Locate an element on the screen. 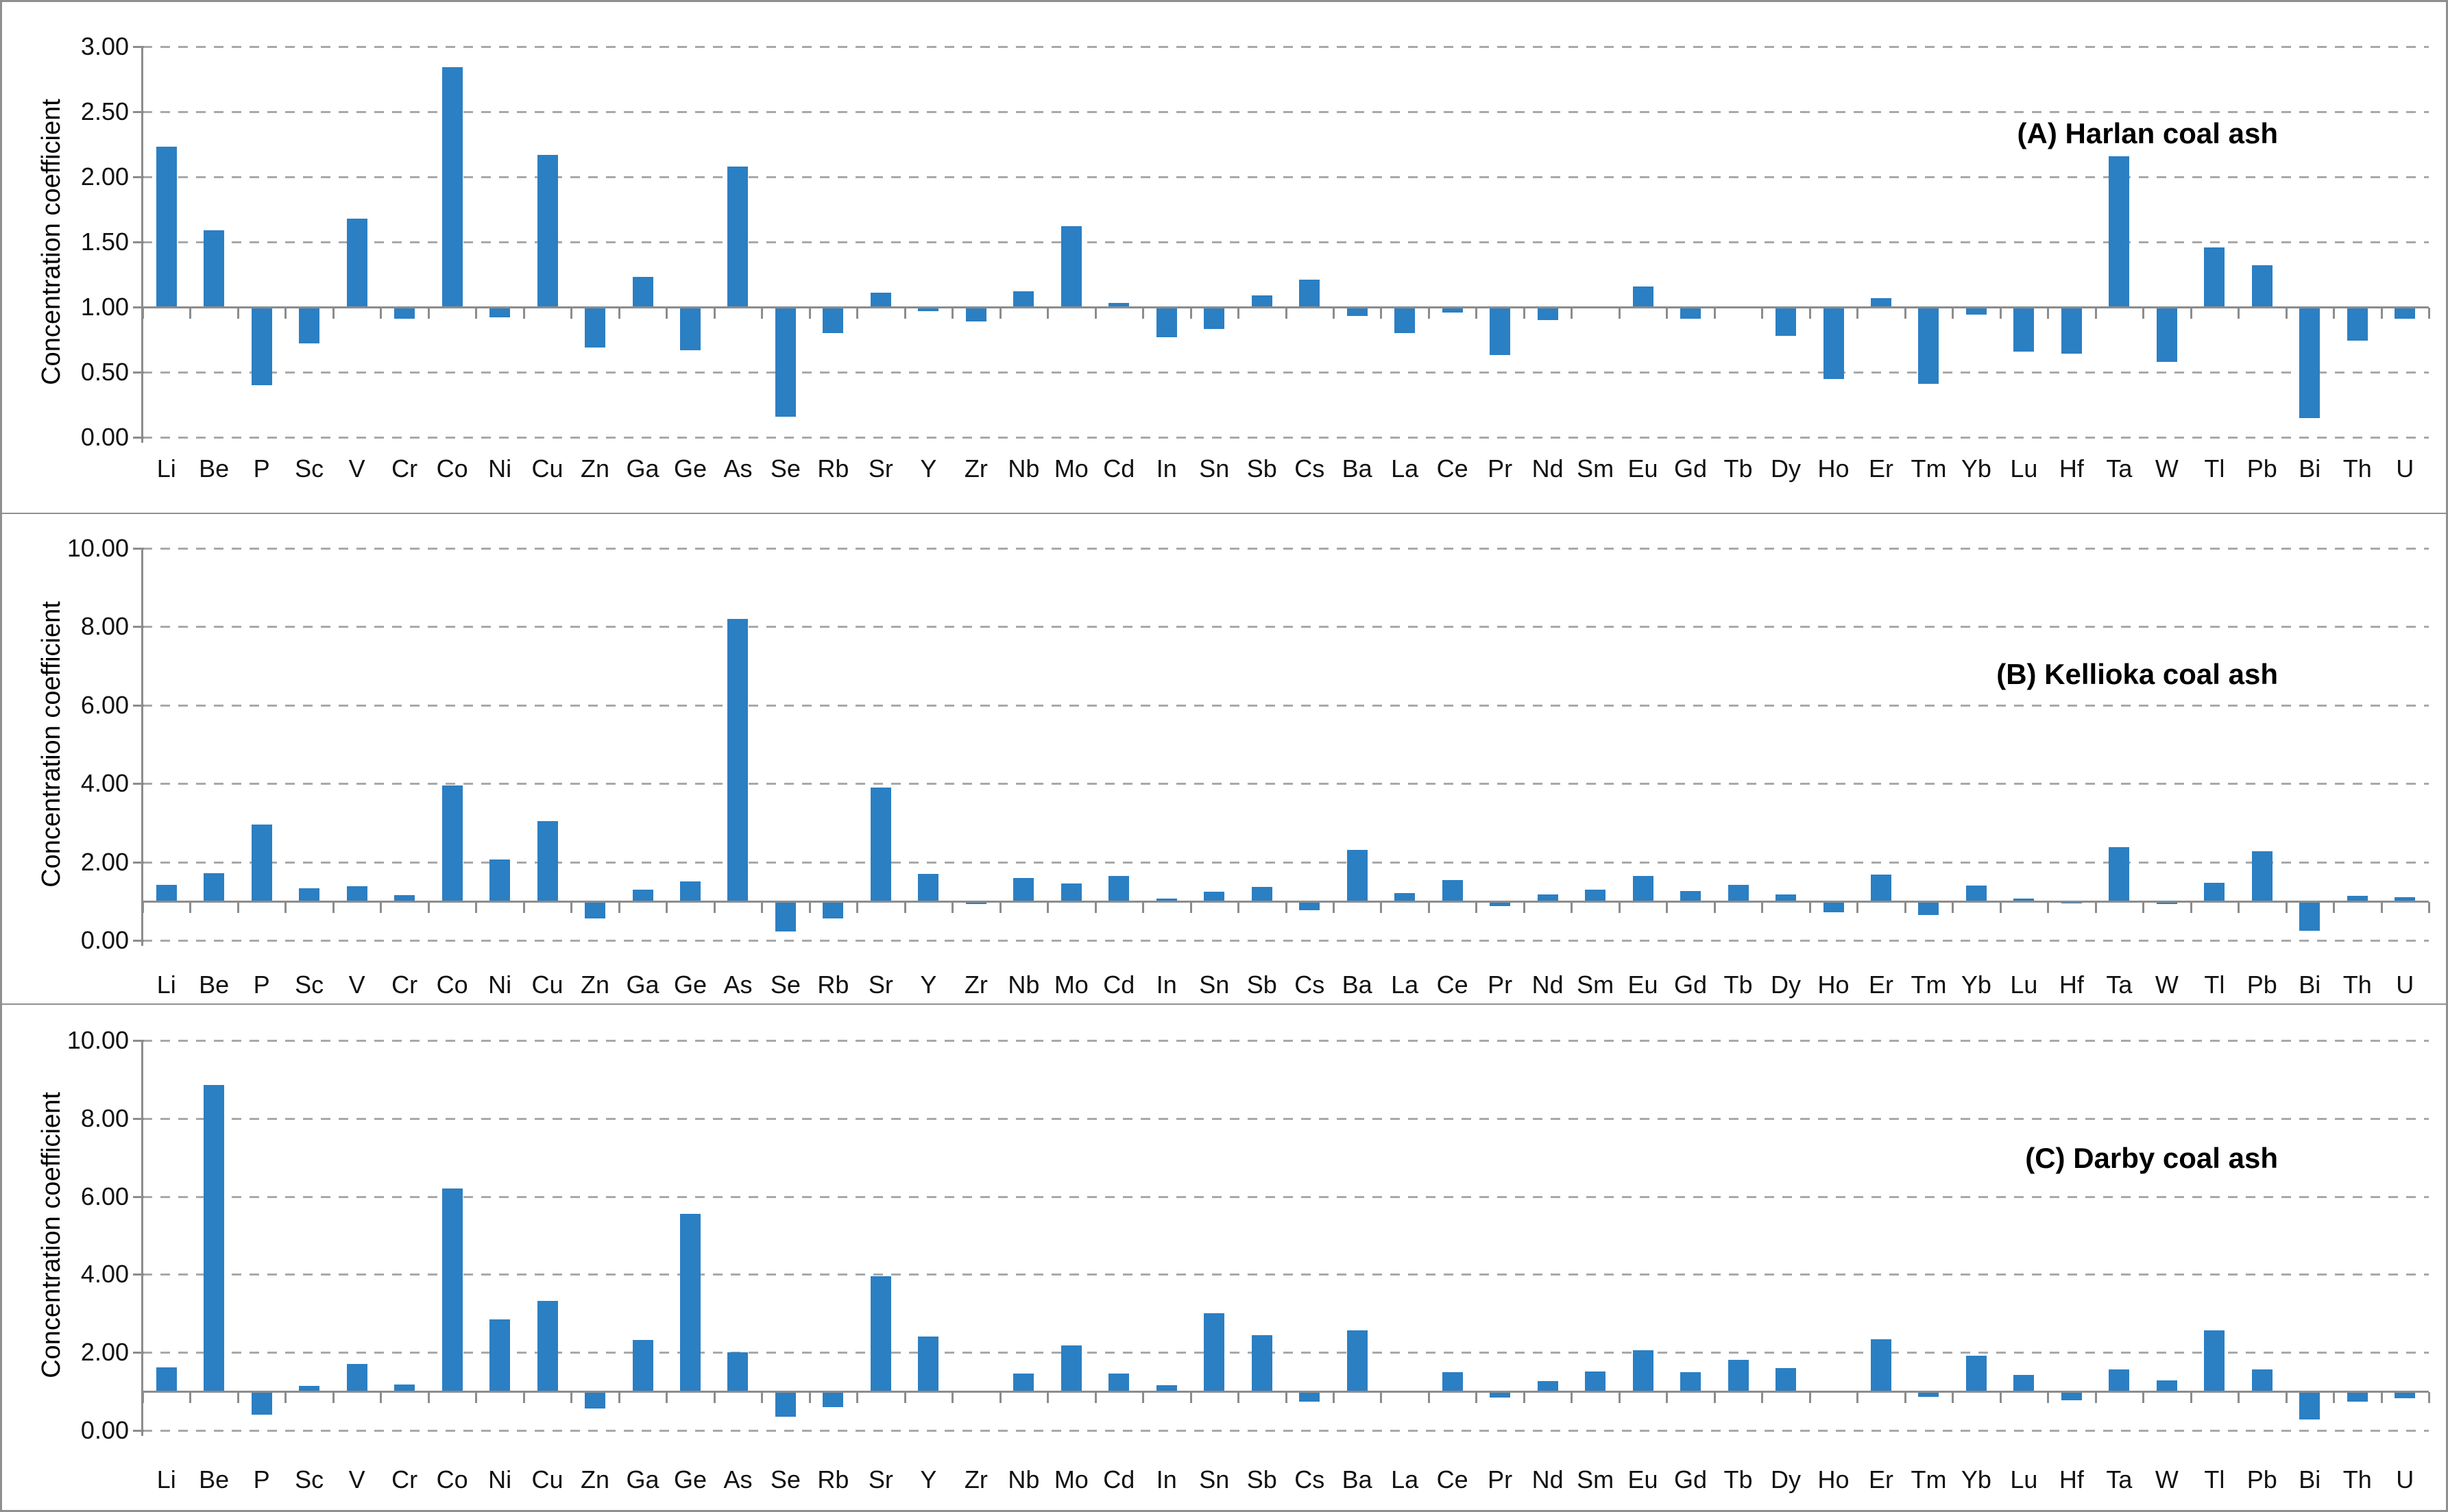 The image size is (2448, 1512). bar-Yb is located at coordinates (1976, 1374).